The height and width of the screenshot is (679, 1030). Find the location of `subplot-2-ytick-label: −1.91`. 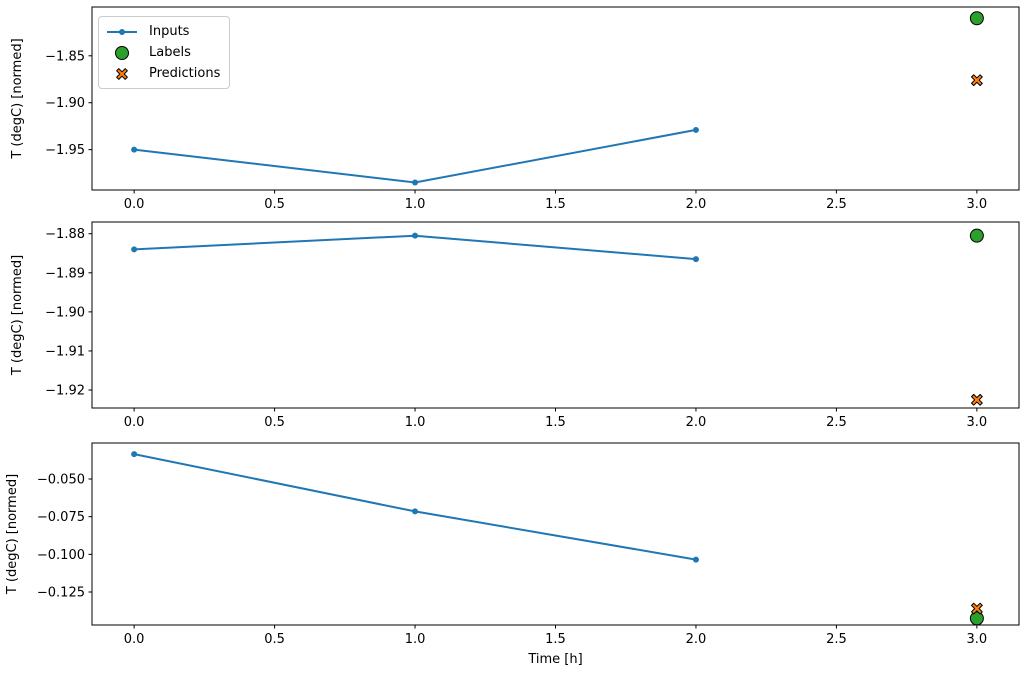

subplot-2-ytick-label: −1.91 is located at coordinates (65, 351).